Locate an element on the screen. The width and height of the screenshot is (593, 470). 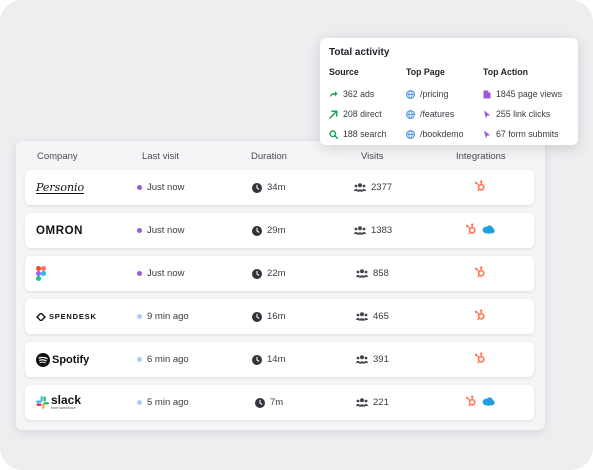
source-column: Source 362 ads 208 direct 188 search is located at coordinates (358, 105).